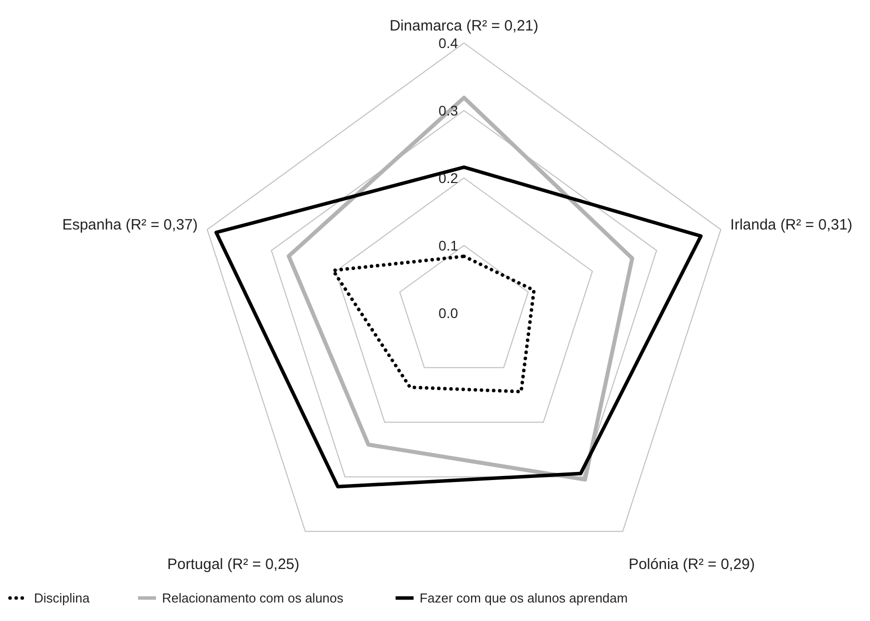 Image resolution: width=870 pixels, height=621 pixels. What do you see at coordinates (464, 25) in the screenshot?
I see `spoke-label: Dinamarca (R² = 0,21)` at bounding box center [464, 25].